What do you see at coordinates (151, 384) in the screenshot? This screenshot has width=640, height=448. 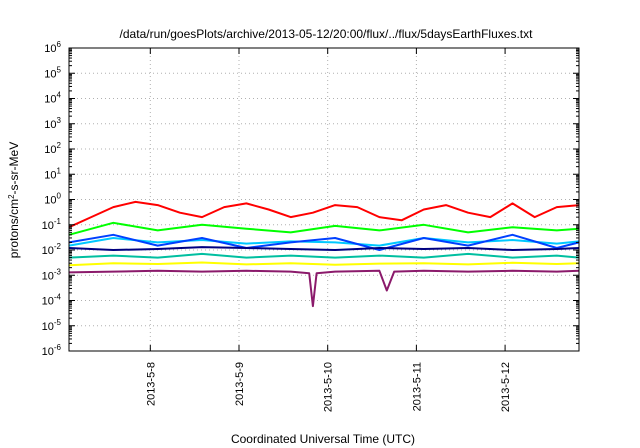 I see `x-tick-label: 2013-5-8` at bounding box center [151, 384].